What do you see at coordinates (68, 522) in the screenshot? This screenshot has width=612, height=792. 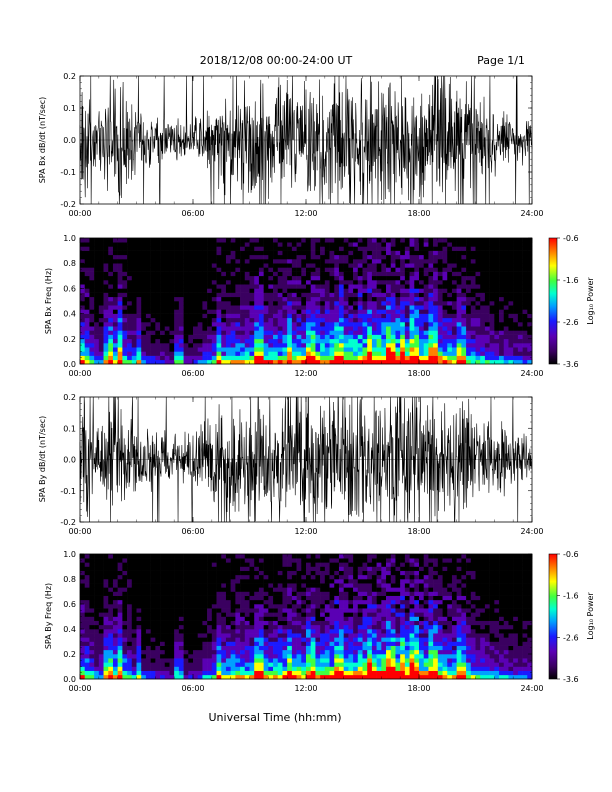 I see `y-tick-label: -0.2` at bounding box center [68, 522].